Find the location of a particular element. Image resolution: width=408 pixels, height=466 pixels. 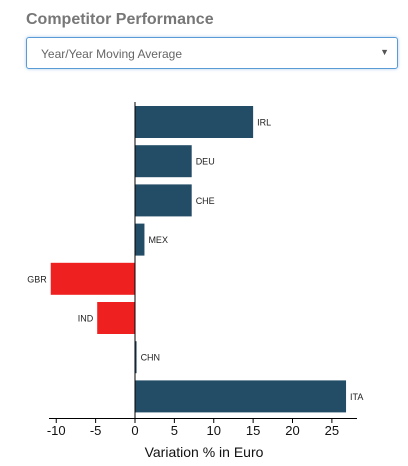

x-tick-label-20: 20 is located at coordinates (292, 430).